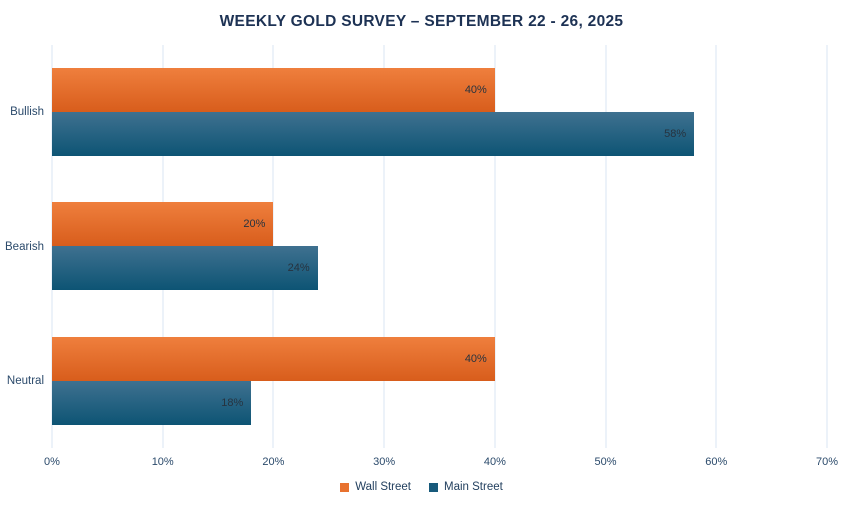 This screenshot has height=505, width=843. I want to click on x-tick-label-60%: 60%, so click(716, 462).